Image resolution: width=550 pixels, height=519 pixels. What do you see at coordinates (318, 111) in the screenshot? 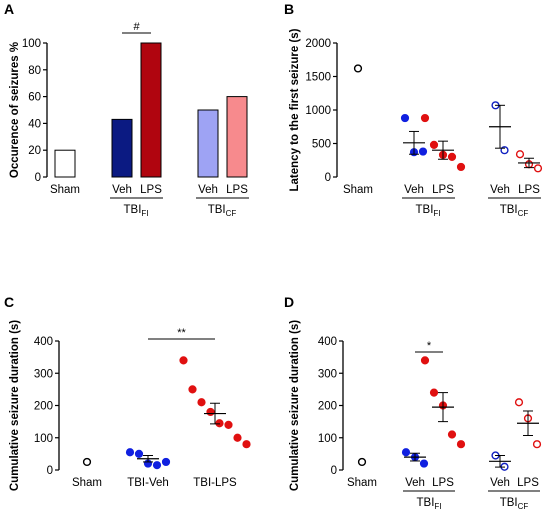
I see `y-tick-label: 1000` at bounding box center [318, 111].